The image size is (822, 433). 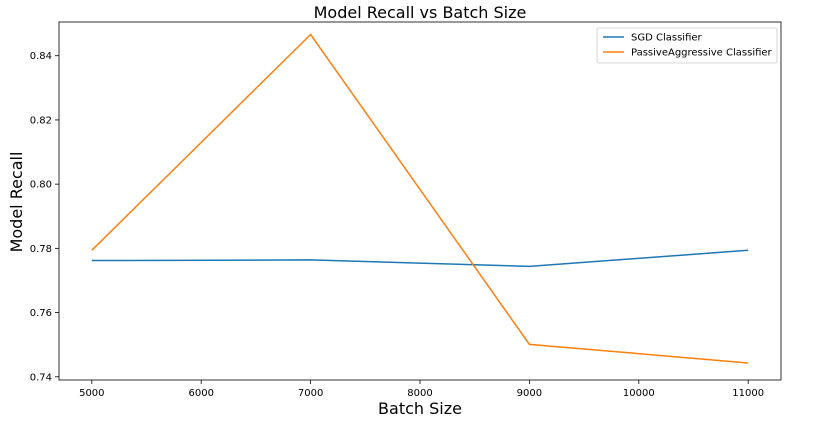 What do you see at coordinates (44, 217) in the screenshot?
I see `y-axis: 0.74 0.76 0.78 0.80 0.82 0.84` at bounding box center [44, 217].